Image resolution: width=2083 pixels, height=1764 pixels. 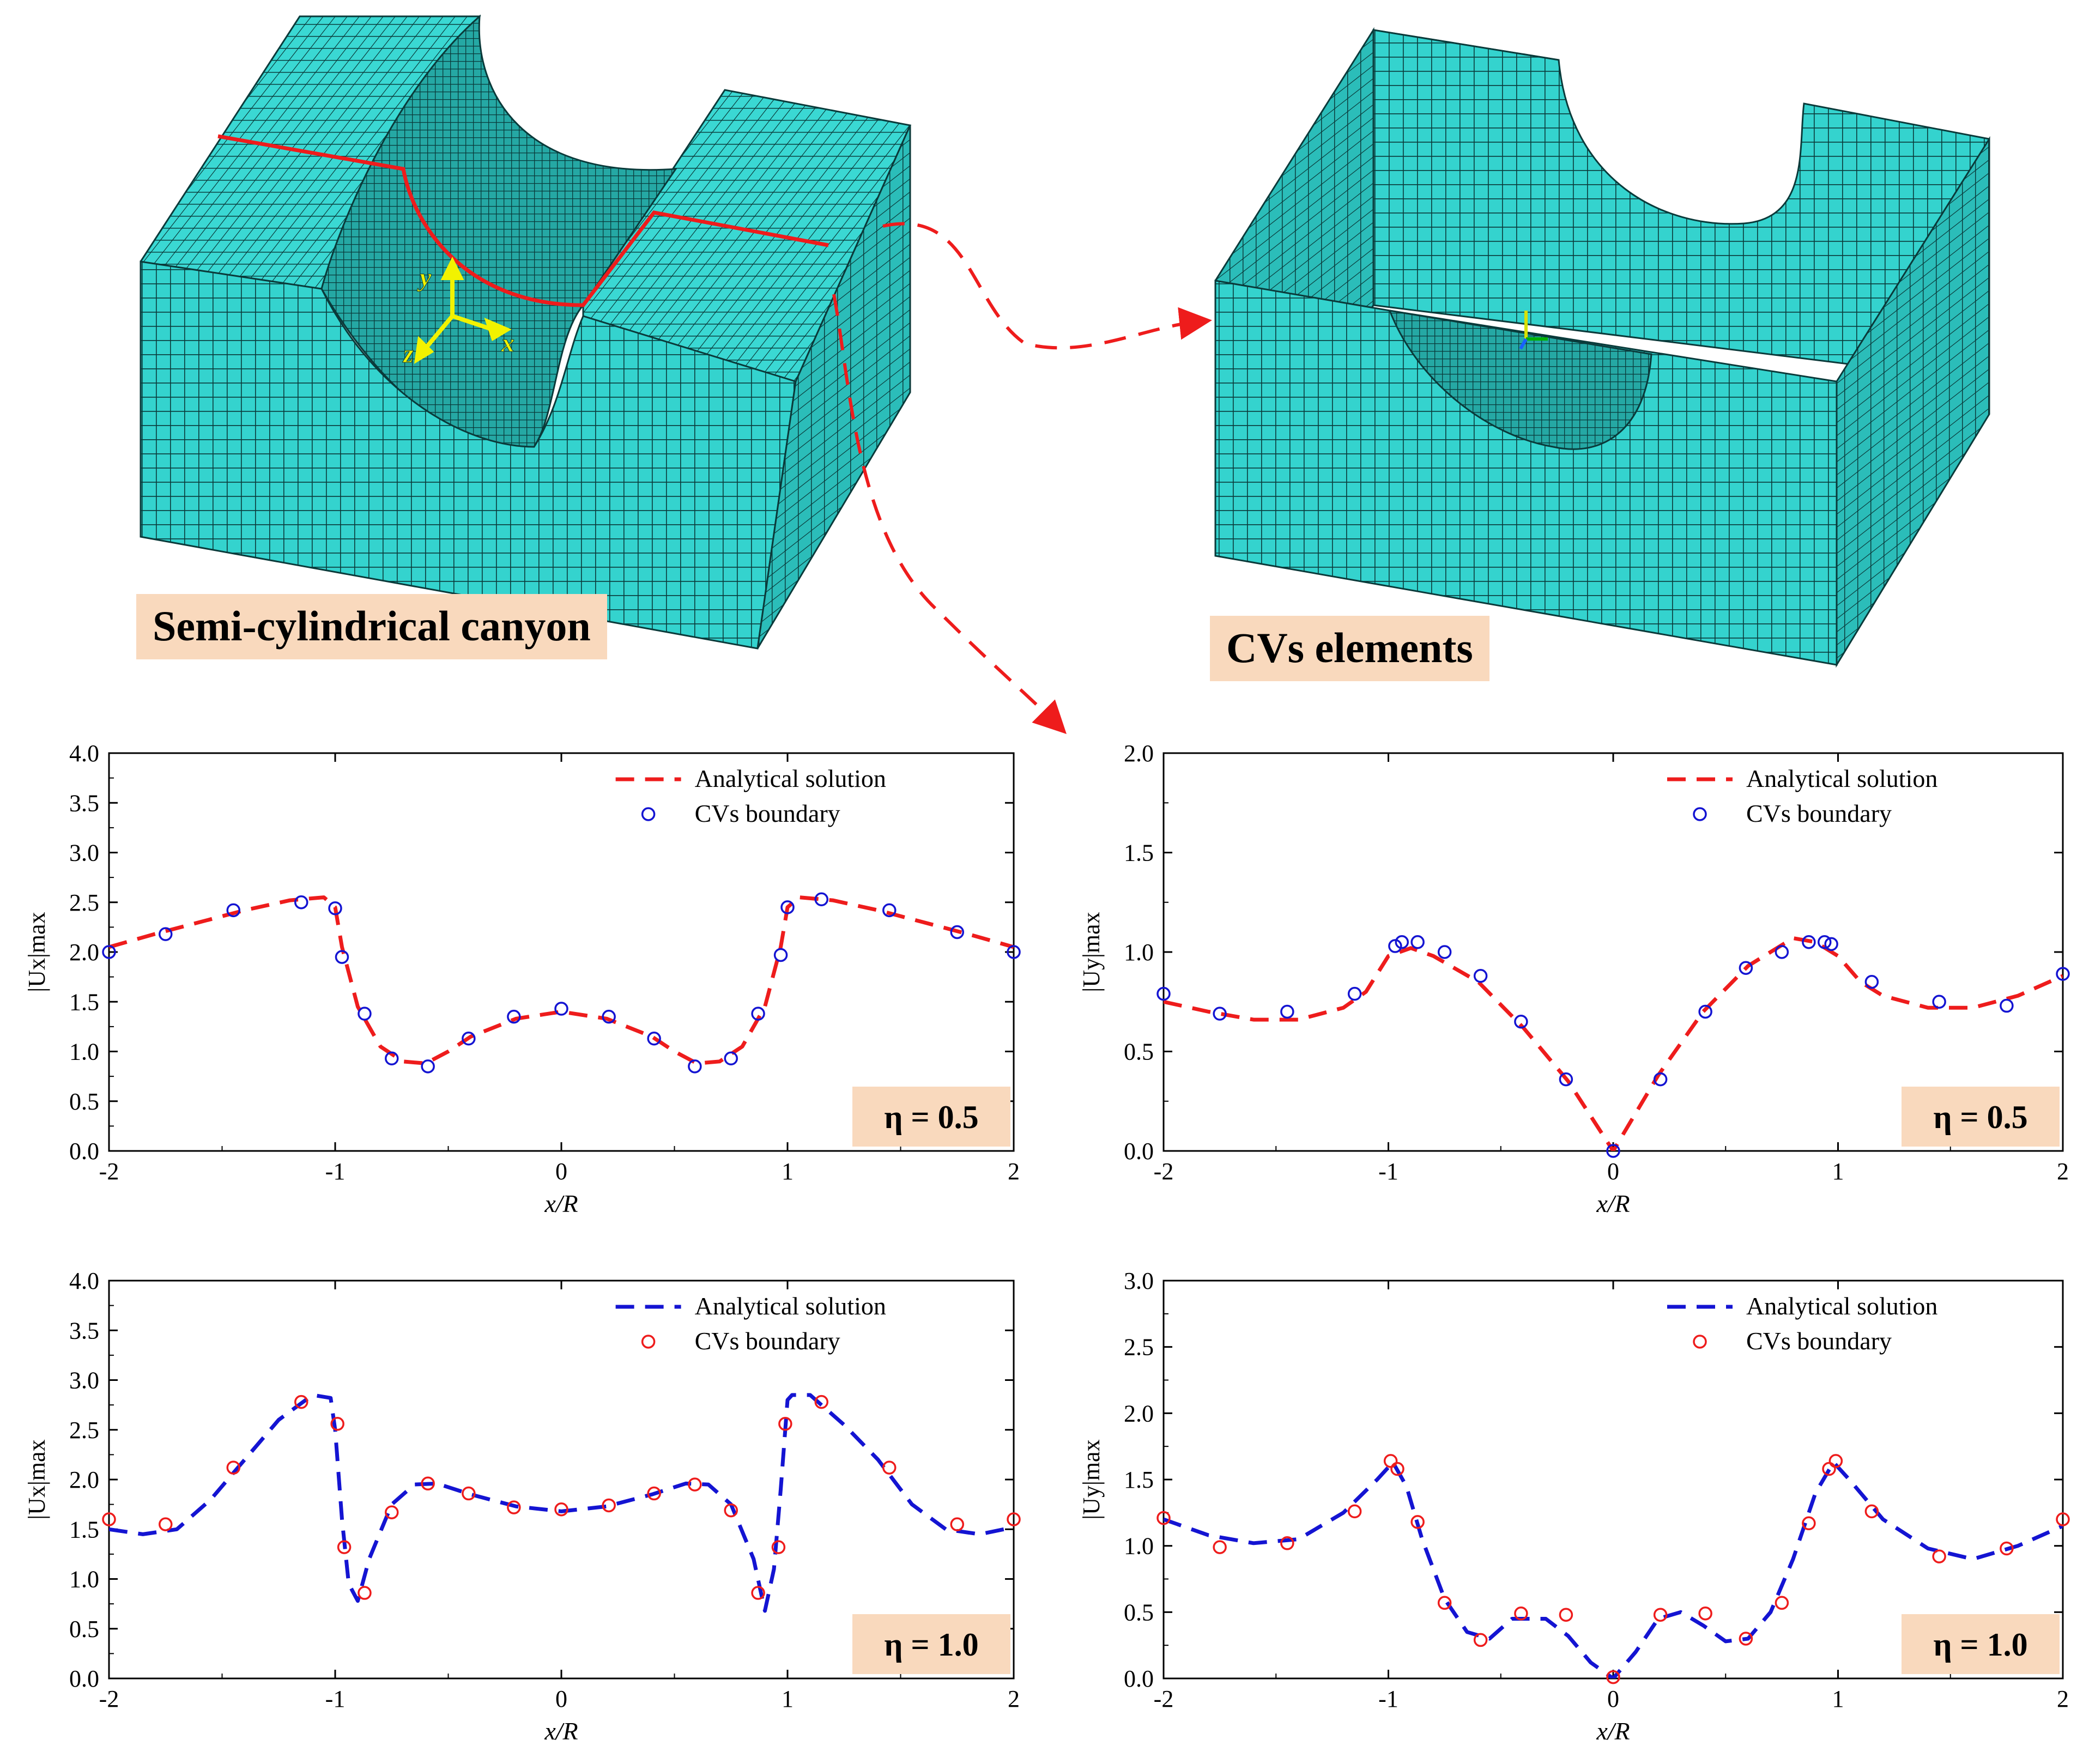 I want to click on label-semi-cylindrical-canyon: Semi-cylindrical canyon, so click(x=371, y=626).